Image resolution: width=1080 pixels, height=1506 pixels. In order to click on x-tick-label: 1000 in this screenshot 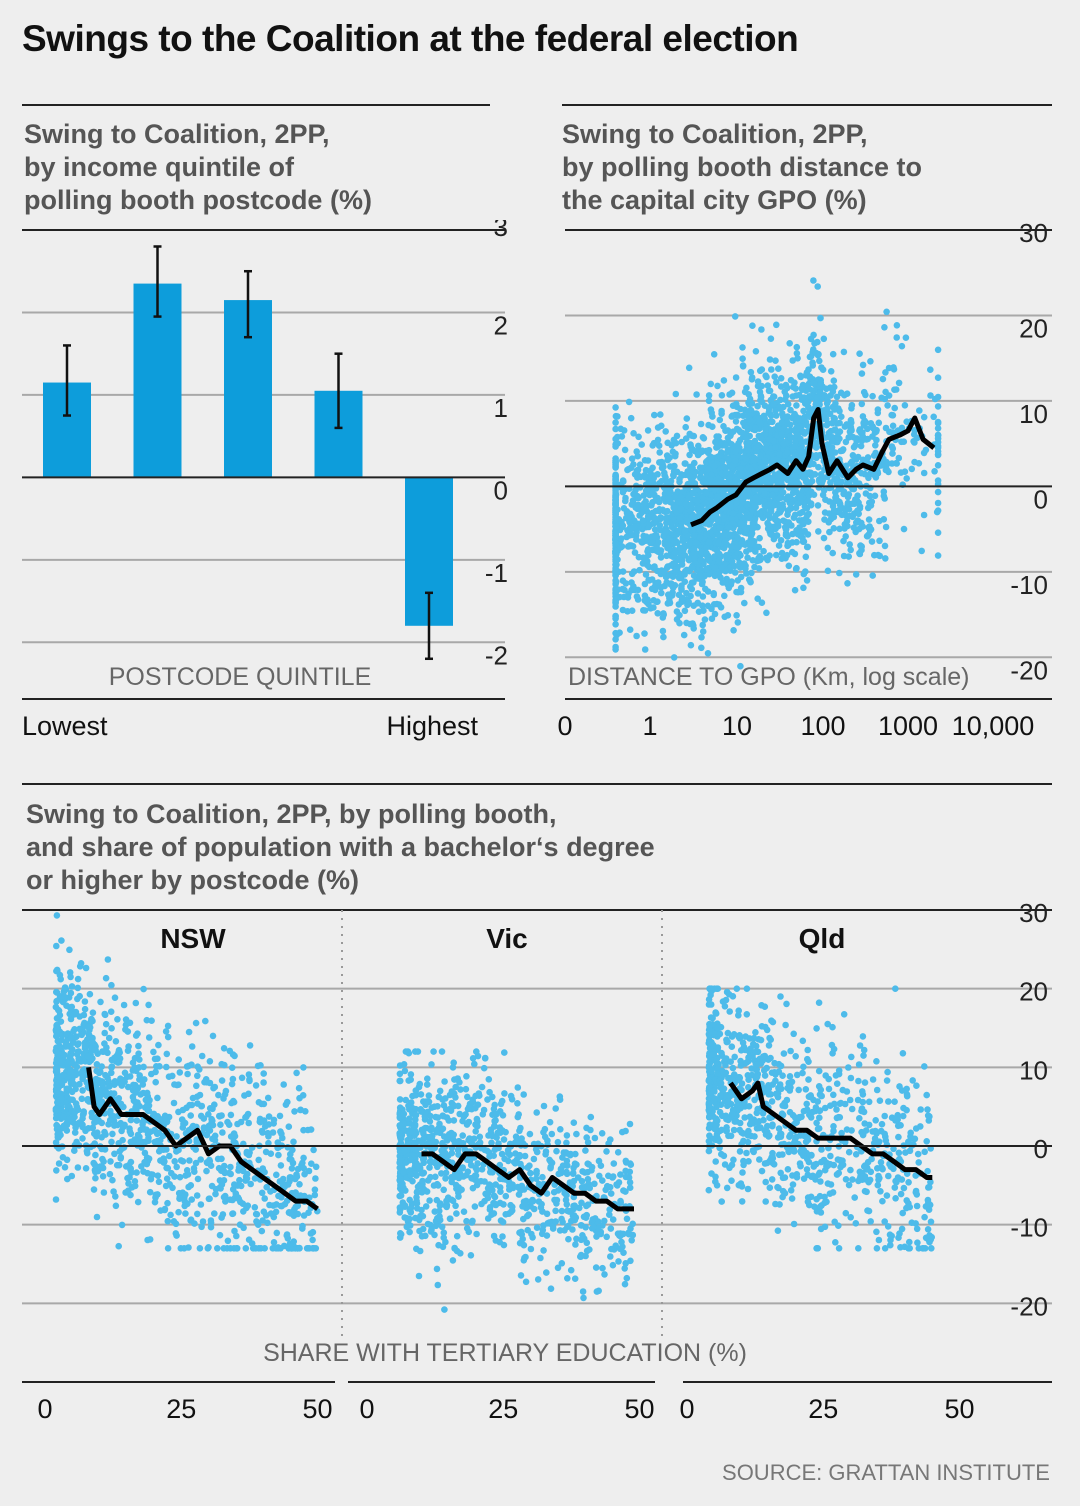, I will do `click(908, 726)`.